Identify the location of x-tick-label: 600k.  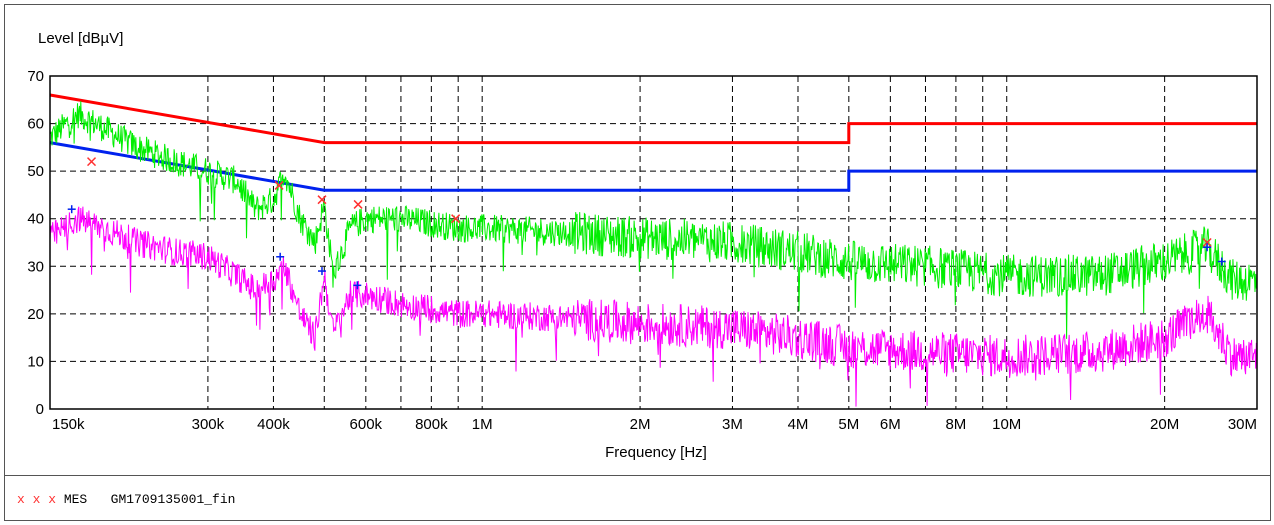
(366, 424).